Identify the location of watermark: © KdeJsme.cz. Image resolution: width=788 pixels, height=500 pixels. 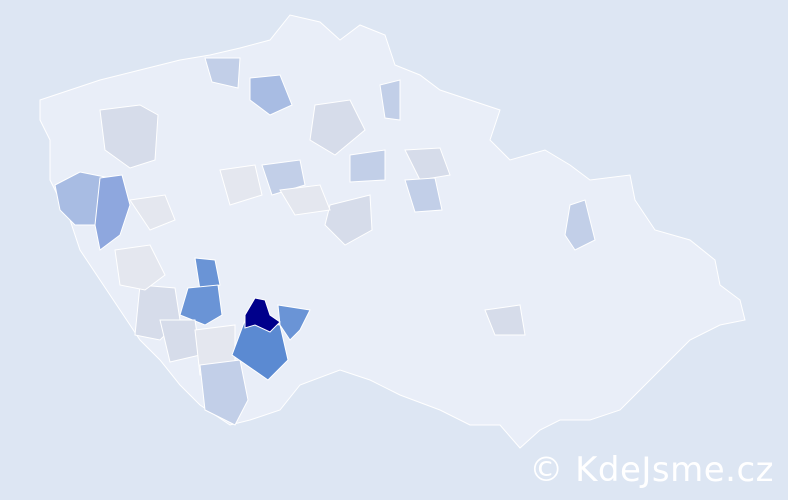
(651, 470).